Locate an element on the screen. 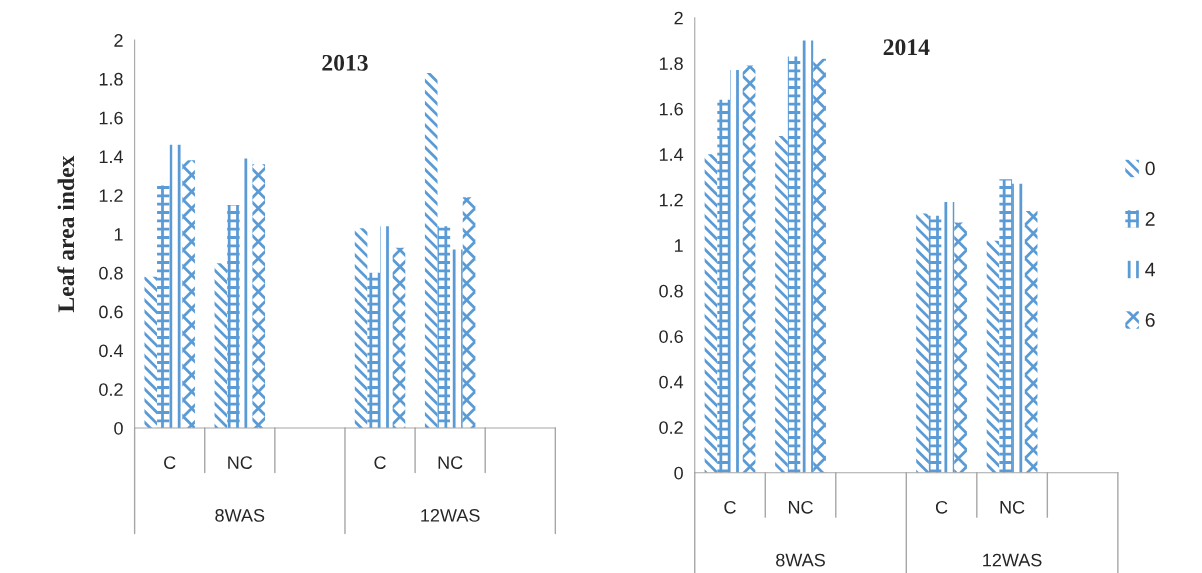  text: 2014 is located at coordinates (906, 47).